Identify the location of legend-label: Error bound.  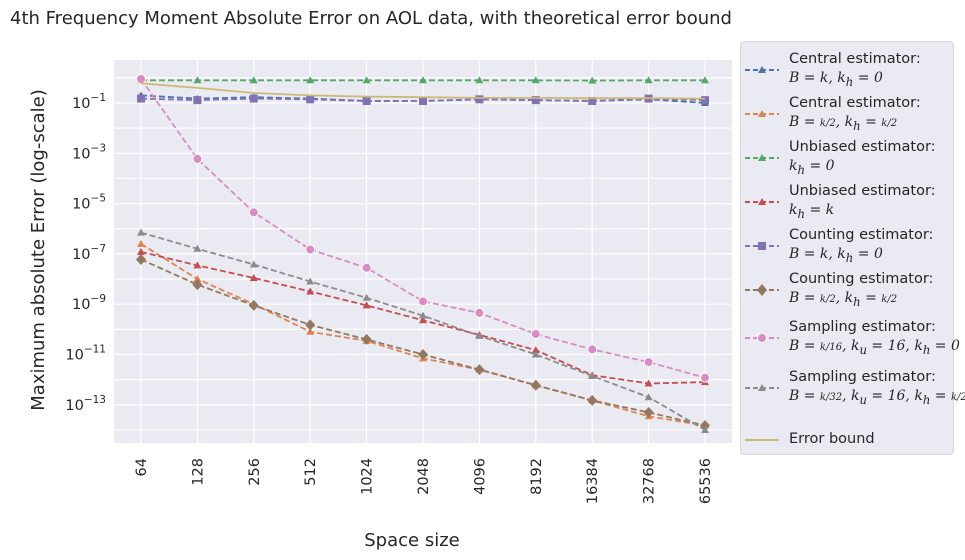
(832, 439).